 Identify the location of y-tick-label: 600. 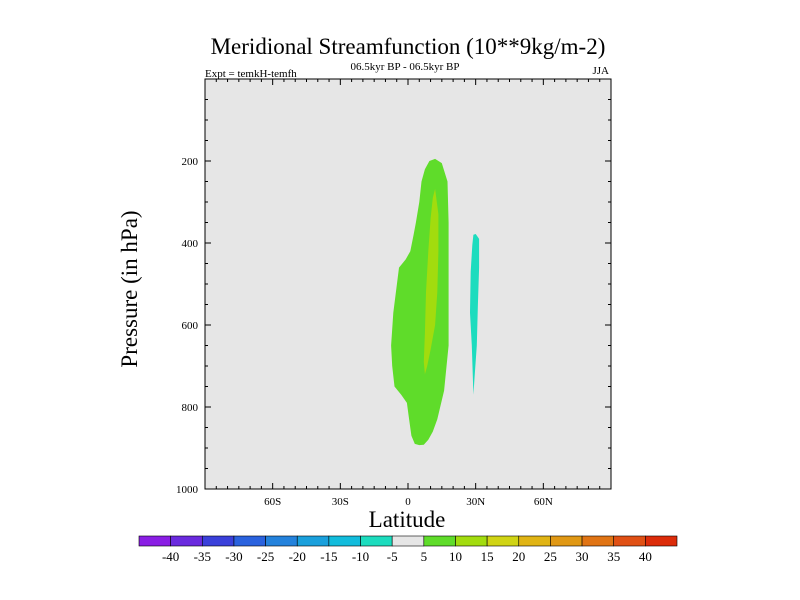
(190, 326).